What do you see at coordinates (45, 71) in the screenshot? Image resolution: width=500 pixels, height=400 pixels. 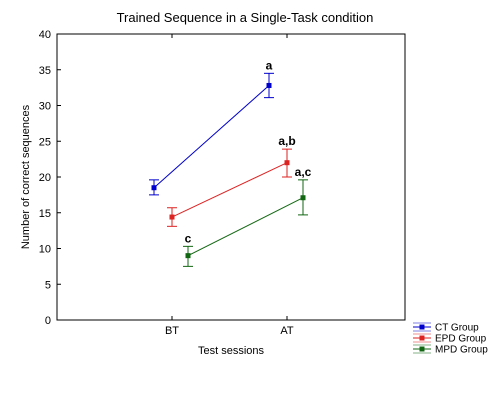 I see `y-tick-label: 35` at bounding box center [45, 71].